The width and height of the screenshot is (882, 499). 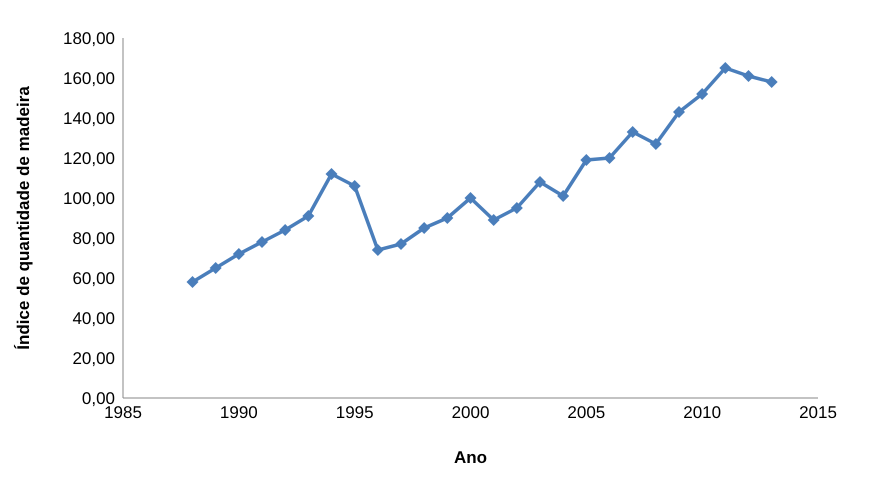 I want to click on x-tick-label: 1990, so click(x=239, y=412).